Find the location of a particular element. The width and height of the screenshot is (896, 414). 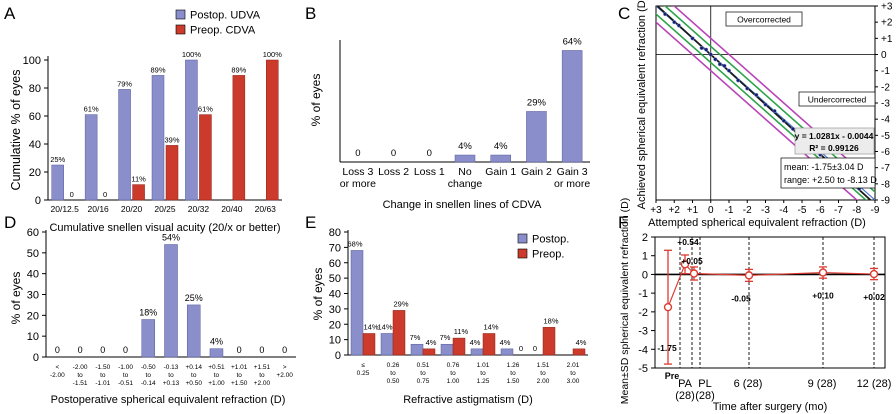

panel-d-data-label: 25% is located at coordinates (194, 298).